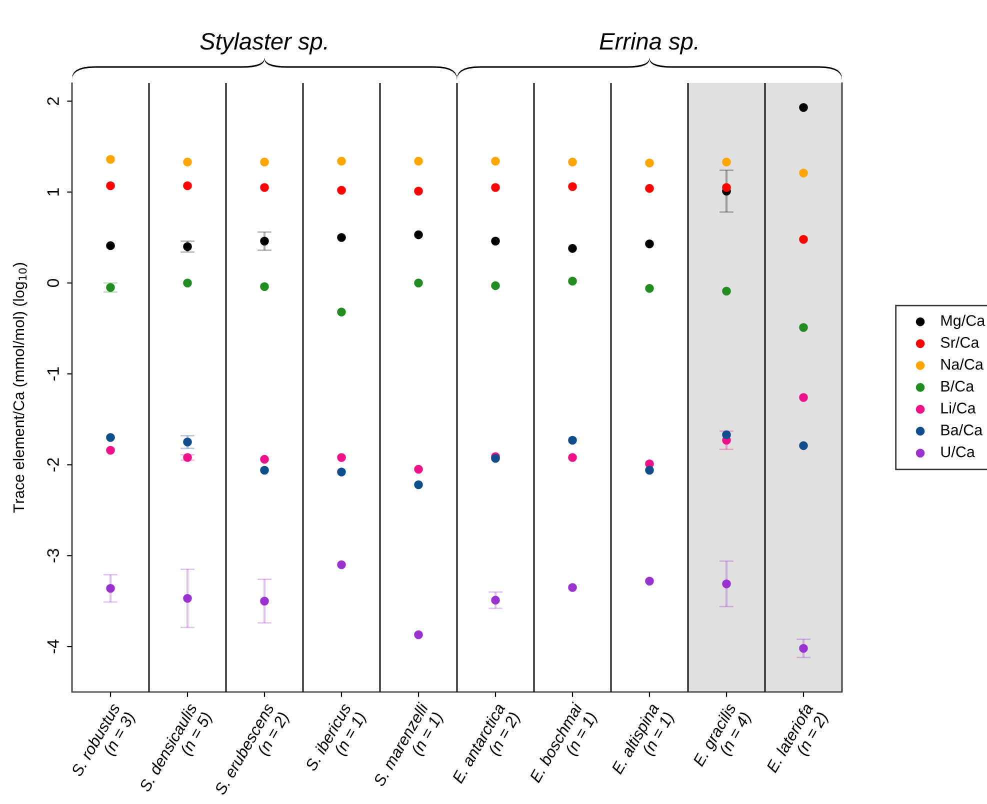  What do you see at coordinates (53, 101) in the screenshot?
I see `y-tick-label: 2` at bounding box center [53, 101].